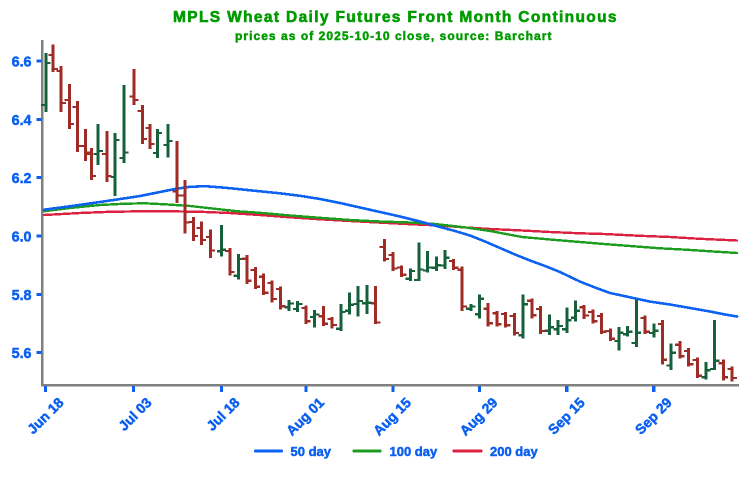  Describe the element at coordinates (22, 121) in the screenshot. I see `svg-text: 6.4` at that location.